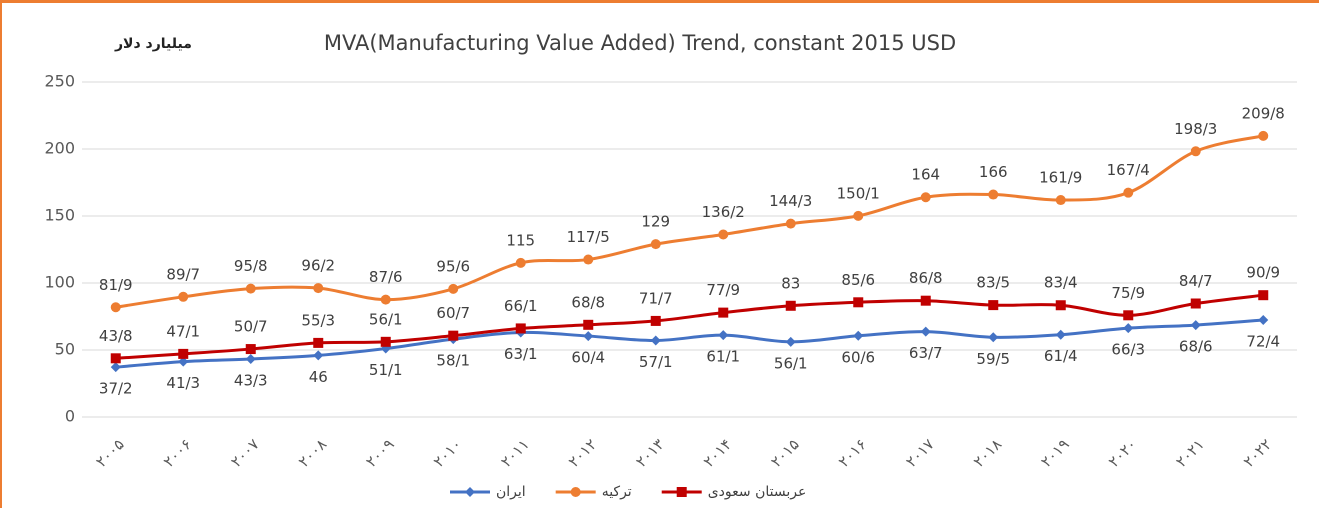 The image size is (1319, 508). I want to click on y-tick-label: 200, so click(59, 148).